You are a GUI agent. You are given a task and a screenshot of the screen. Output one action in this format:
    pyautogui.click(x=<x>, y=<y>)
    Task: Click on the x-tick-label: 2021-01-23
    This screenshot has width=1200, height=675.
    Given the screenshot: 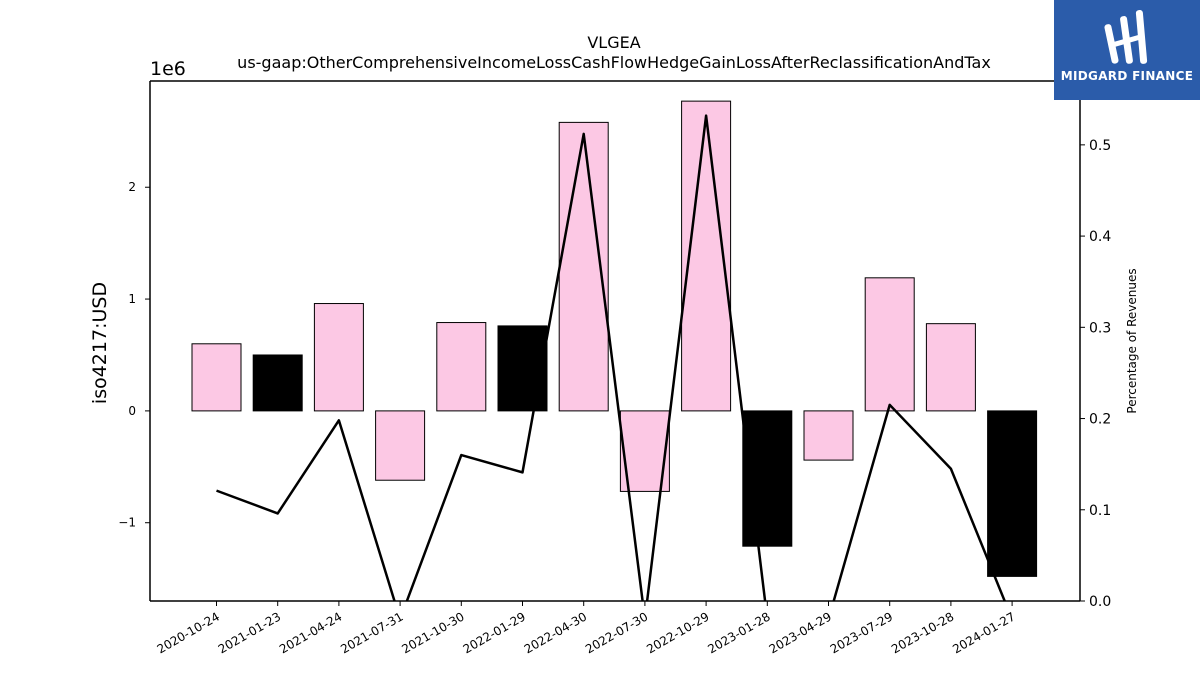 What is the action you would take?
    pyautogui.click(x=249, y=632)
    